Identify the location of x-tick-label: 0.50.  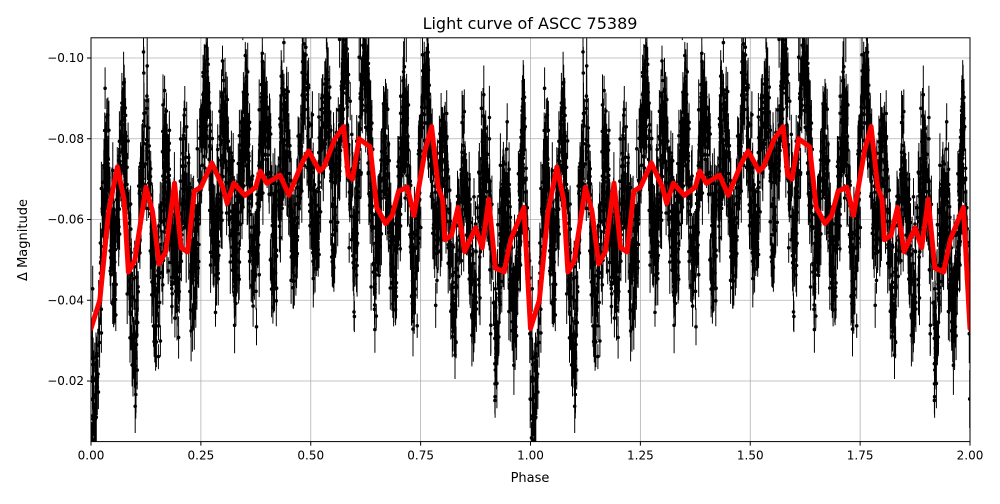
(310, 456).